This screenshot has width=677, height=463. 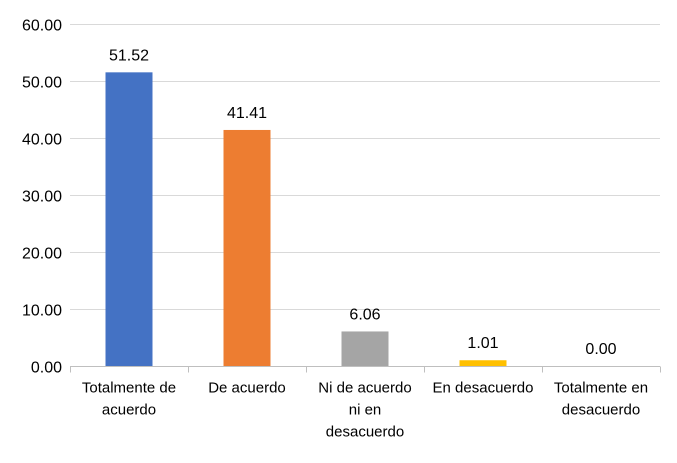 What do you see at coordinates (600, 349) in the screenshot?
I see `data-label: 0.00` at bounding box center [600, 349].